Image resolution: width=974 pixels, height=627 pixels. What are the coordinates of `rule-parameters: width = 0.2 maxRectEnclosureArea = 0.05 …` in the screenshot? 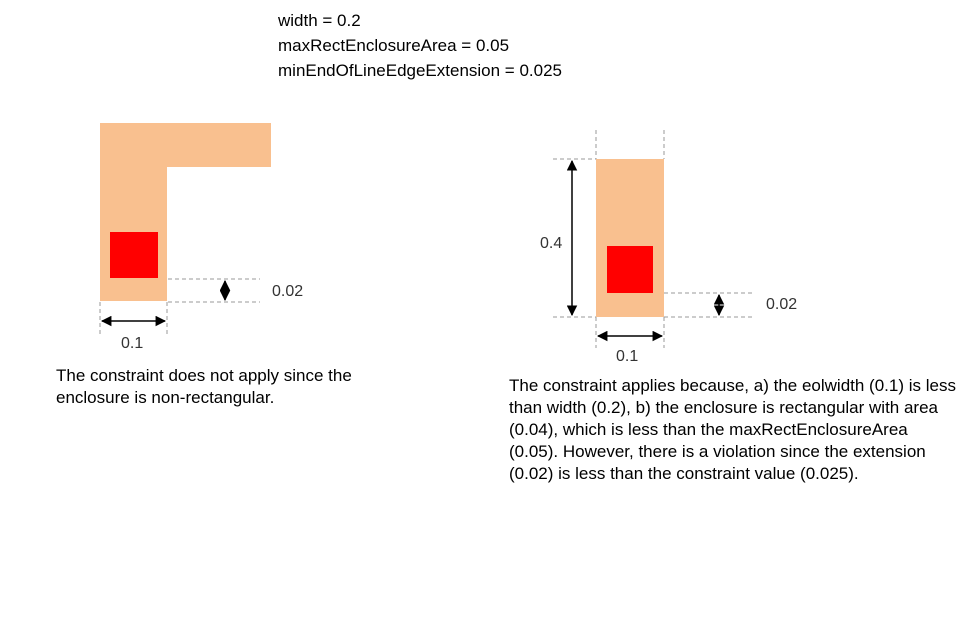 It's located at (420, 45).